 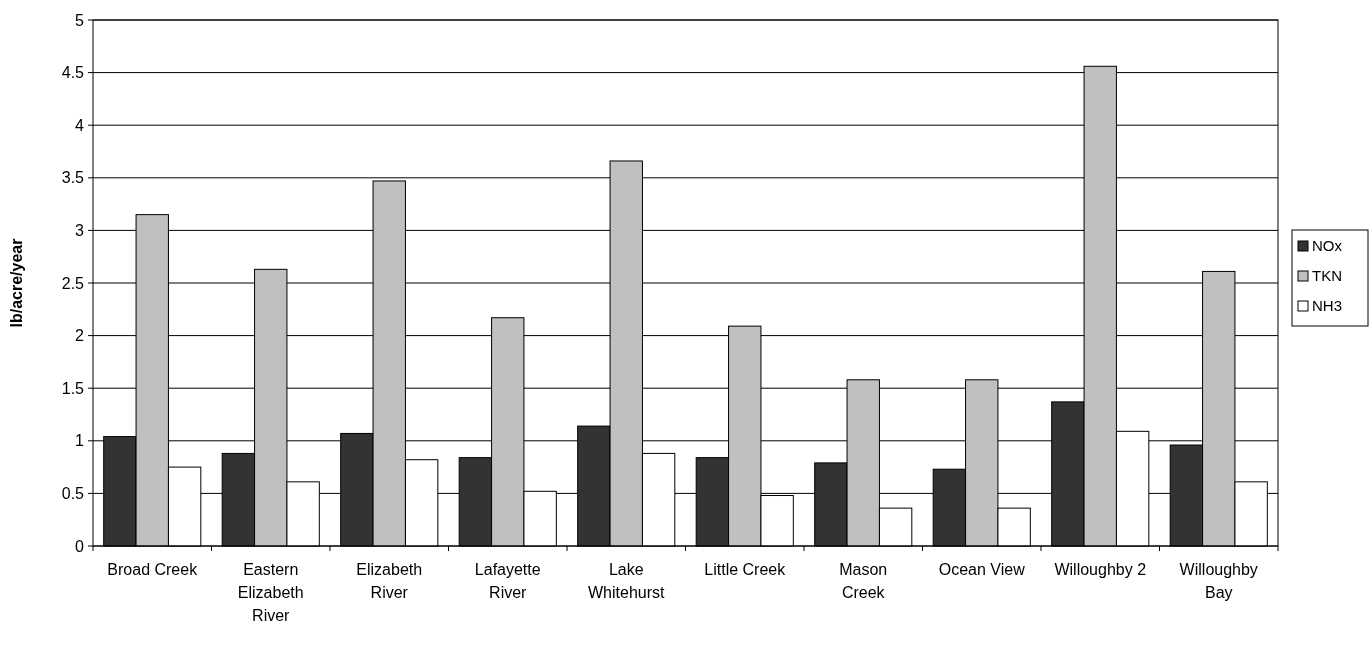 I want to click on y-tick-label: 4.5, so click(x=73, y=73).